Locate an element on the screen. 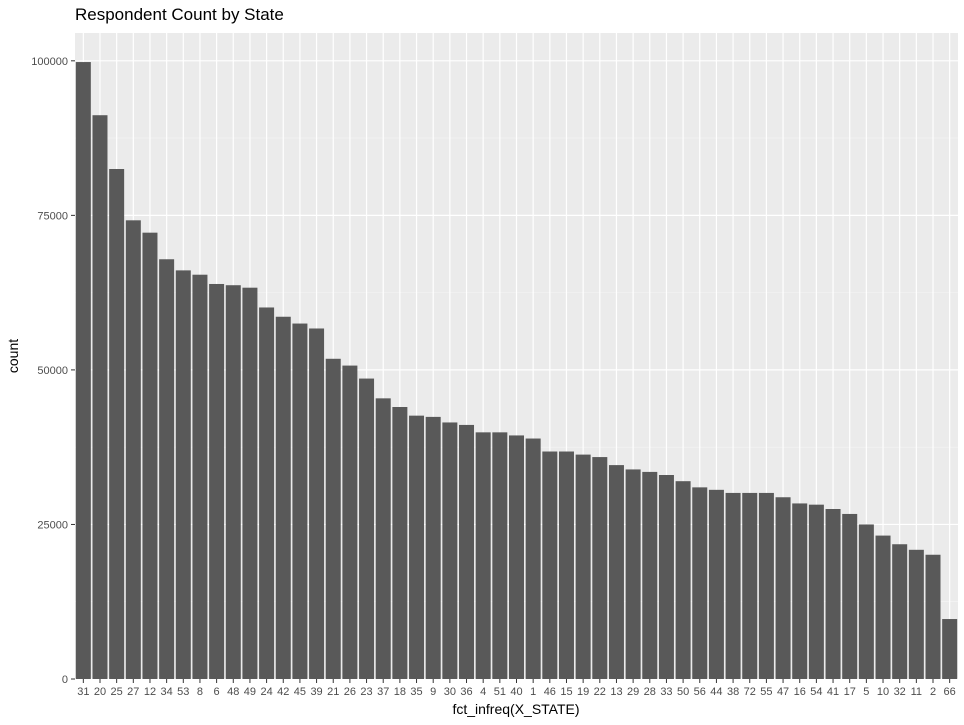  x-tick-label: 19 is located at coordinates (583, 692).